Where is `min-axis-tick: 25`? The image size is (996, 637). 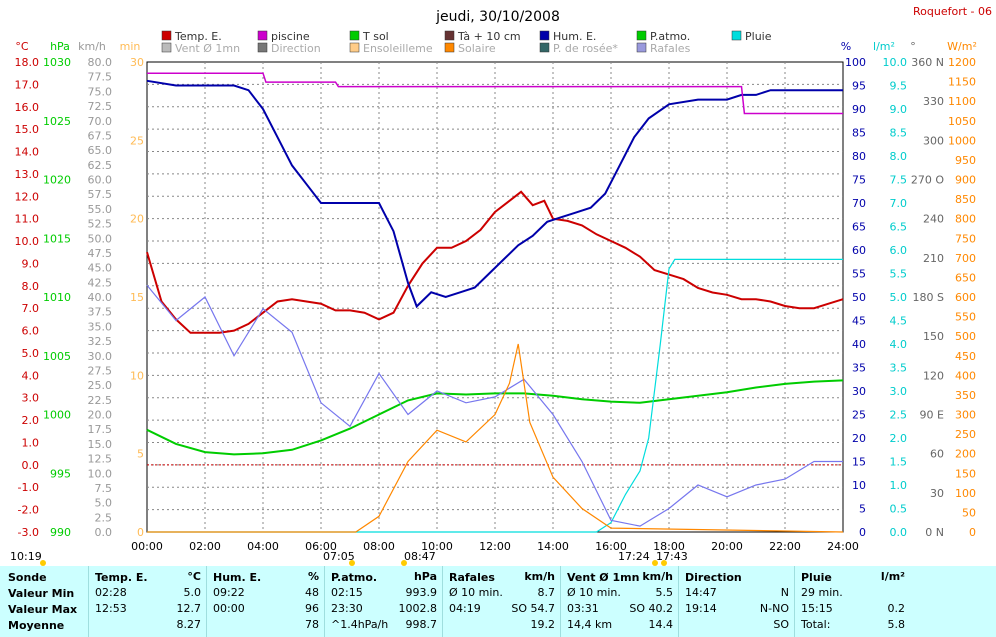
min-axis-tick: 25 is located at coordinates (137, 140).